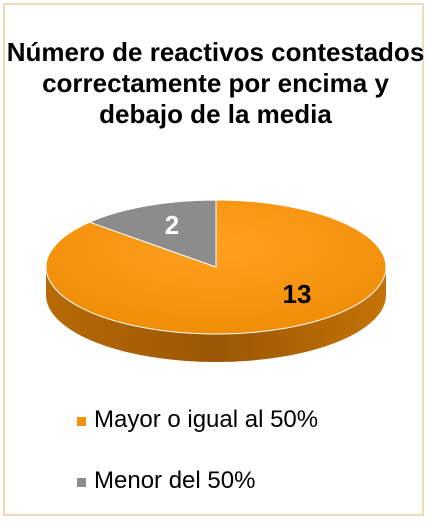  What do you see at coordinates (238, 259) in the screenshot?
I see `data-labels: 13 2` at bounding box center [238, 259].